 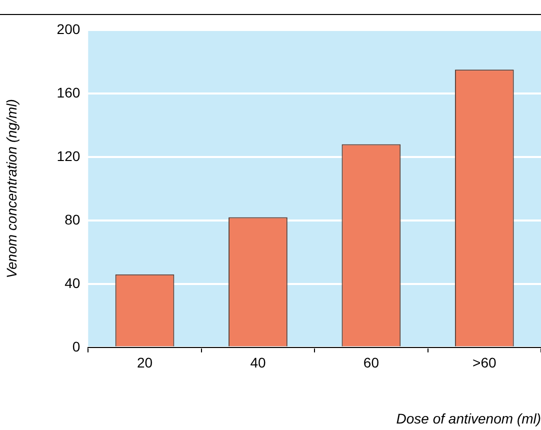 I want to click on x-tick-label: 60, so click(x=371, y=362).